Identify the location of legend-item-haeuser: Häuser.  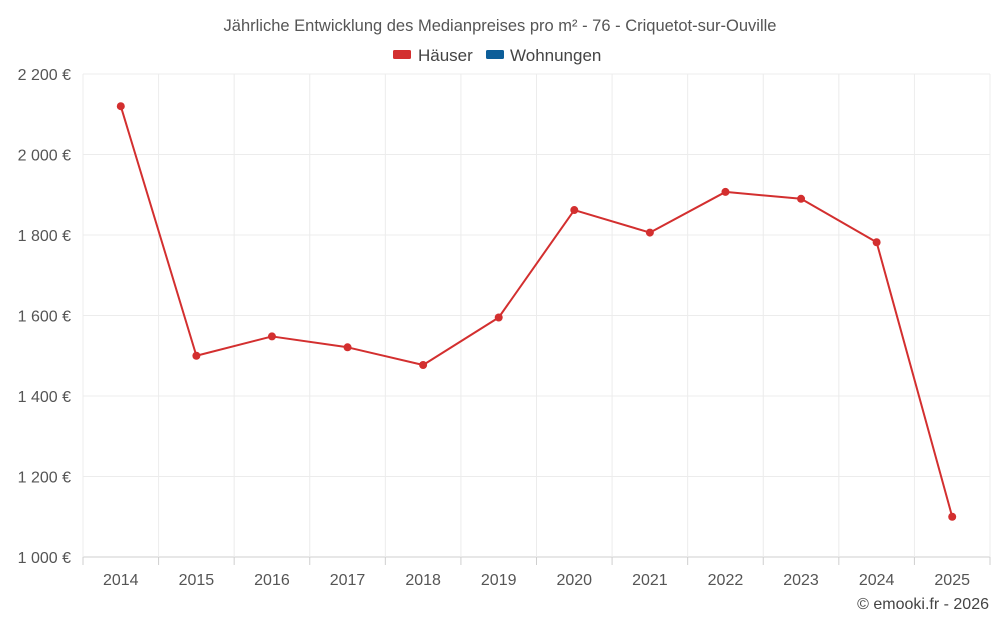
(433, 55).